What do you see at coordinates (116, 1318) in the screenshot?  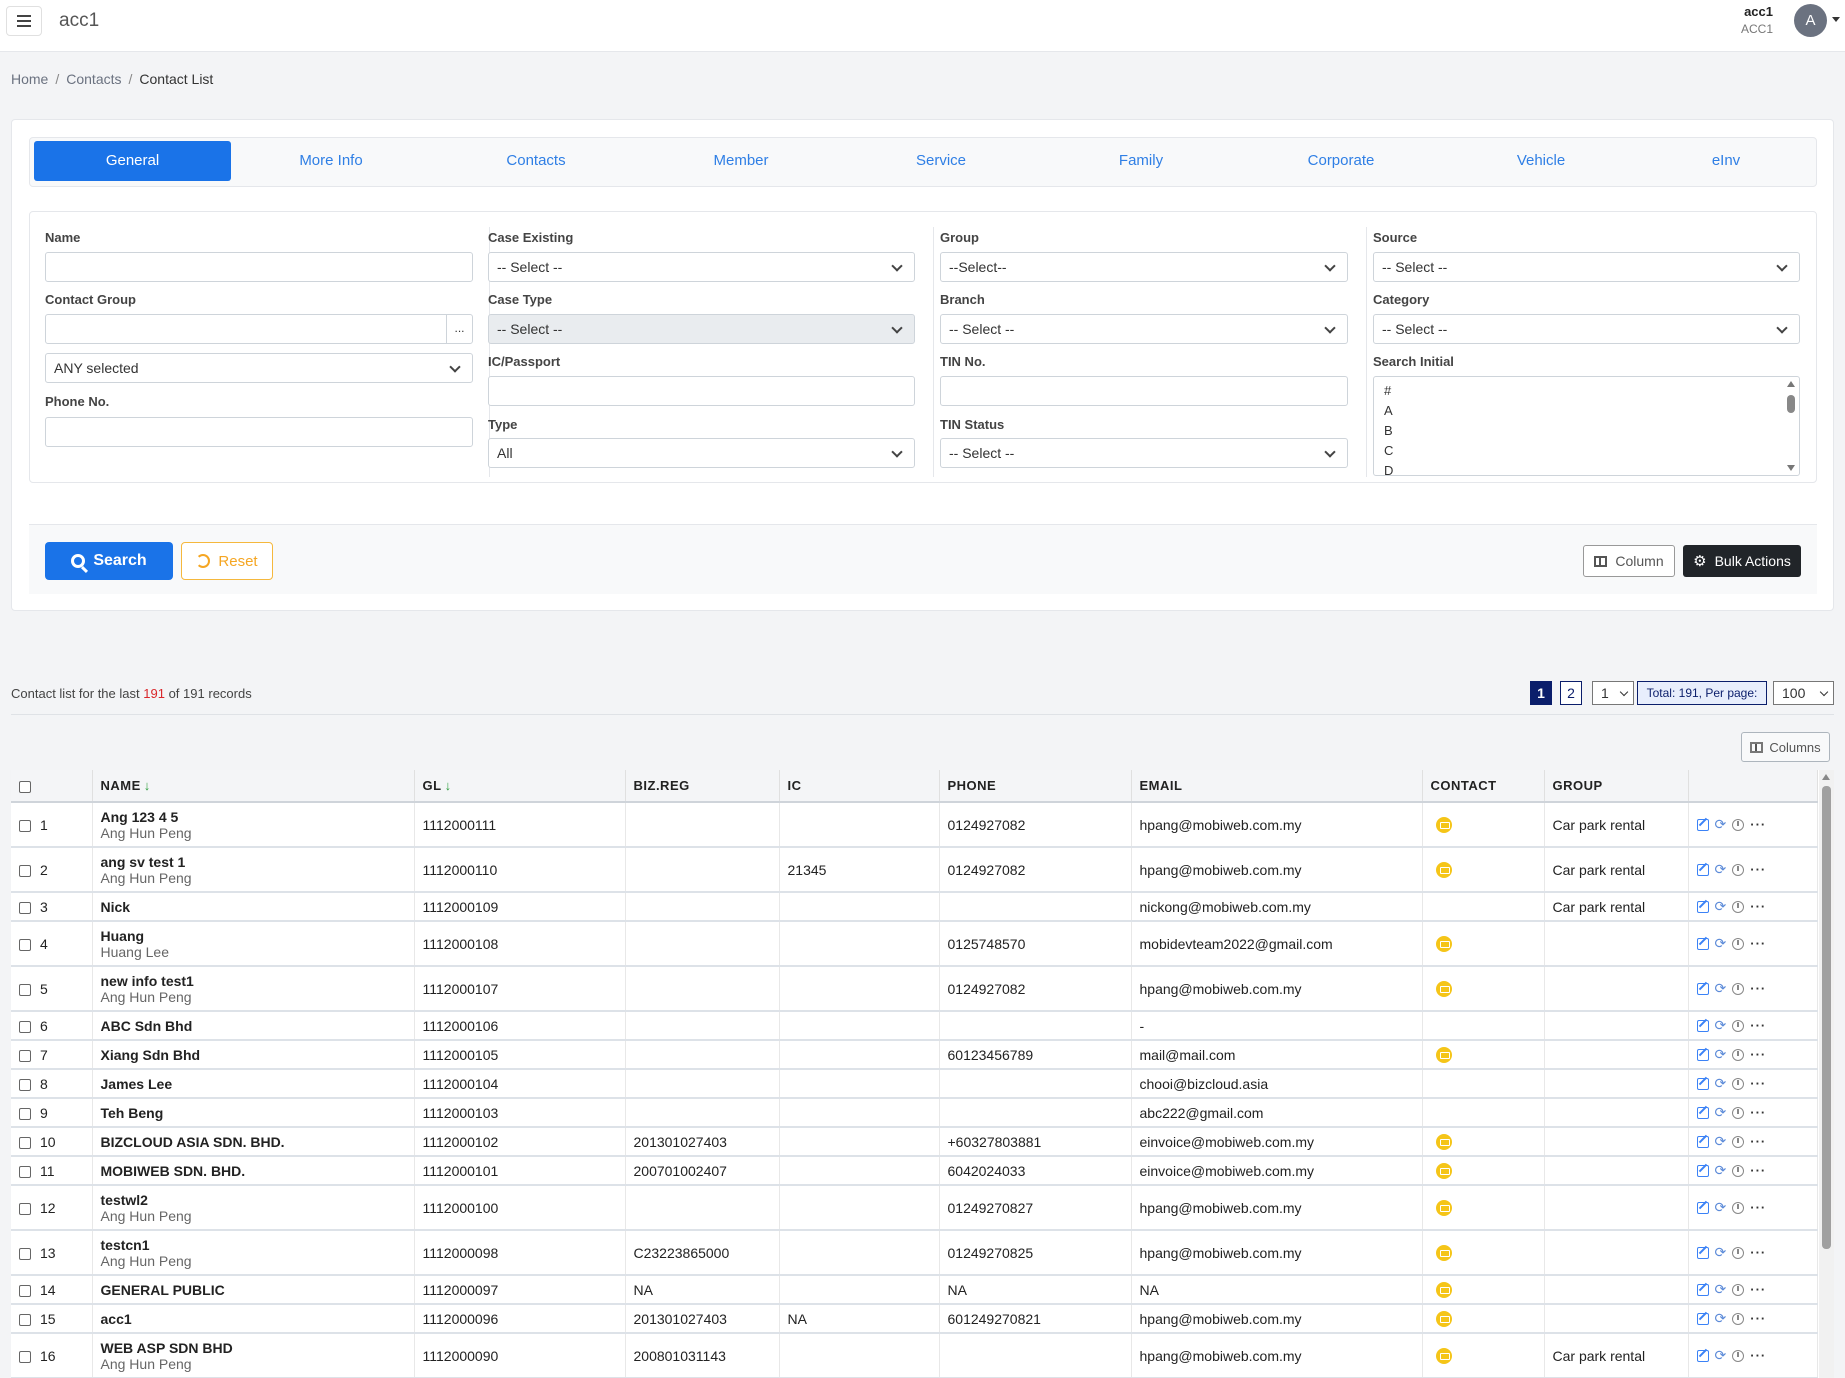 I see `contact-name: acc1` at bounding box center [116, 1318].